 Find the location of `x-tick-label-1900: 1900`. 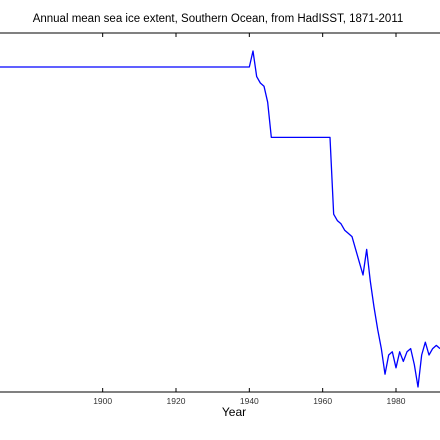

x-tick-label-1900: 1900 is located at coordinates (102, 401).